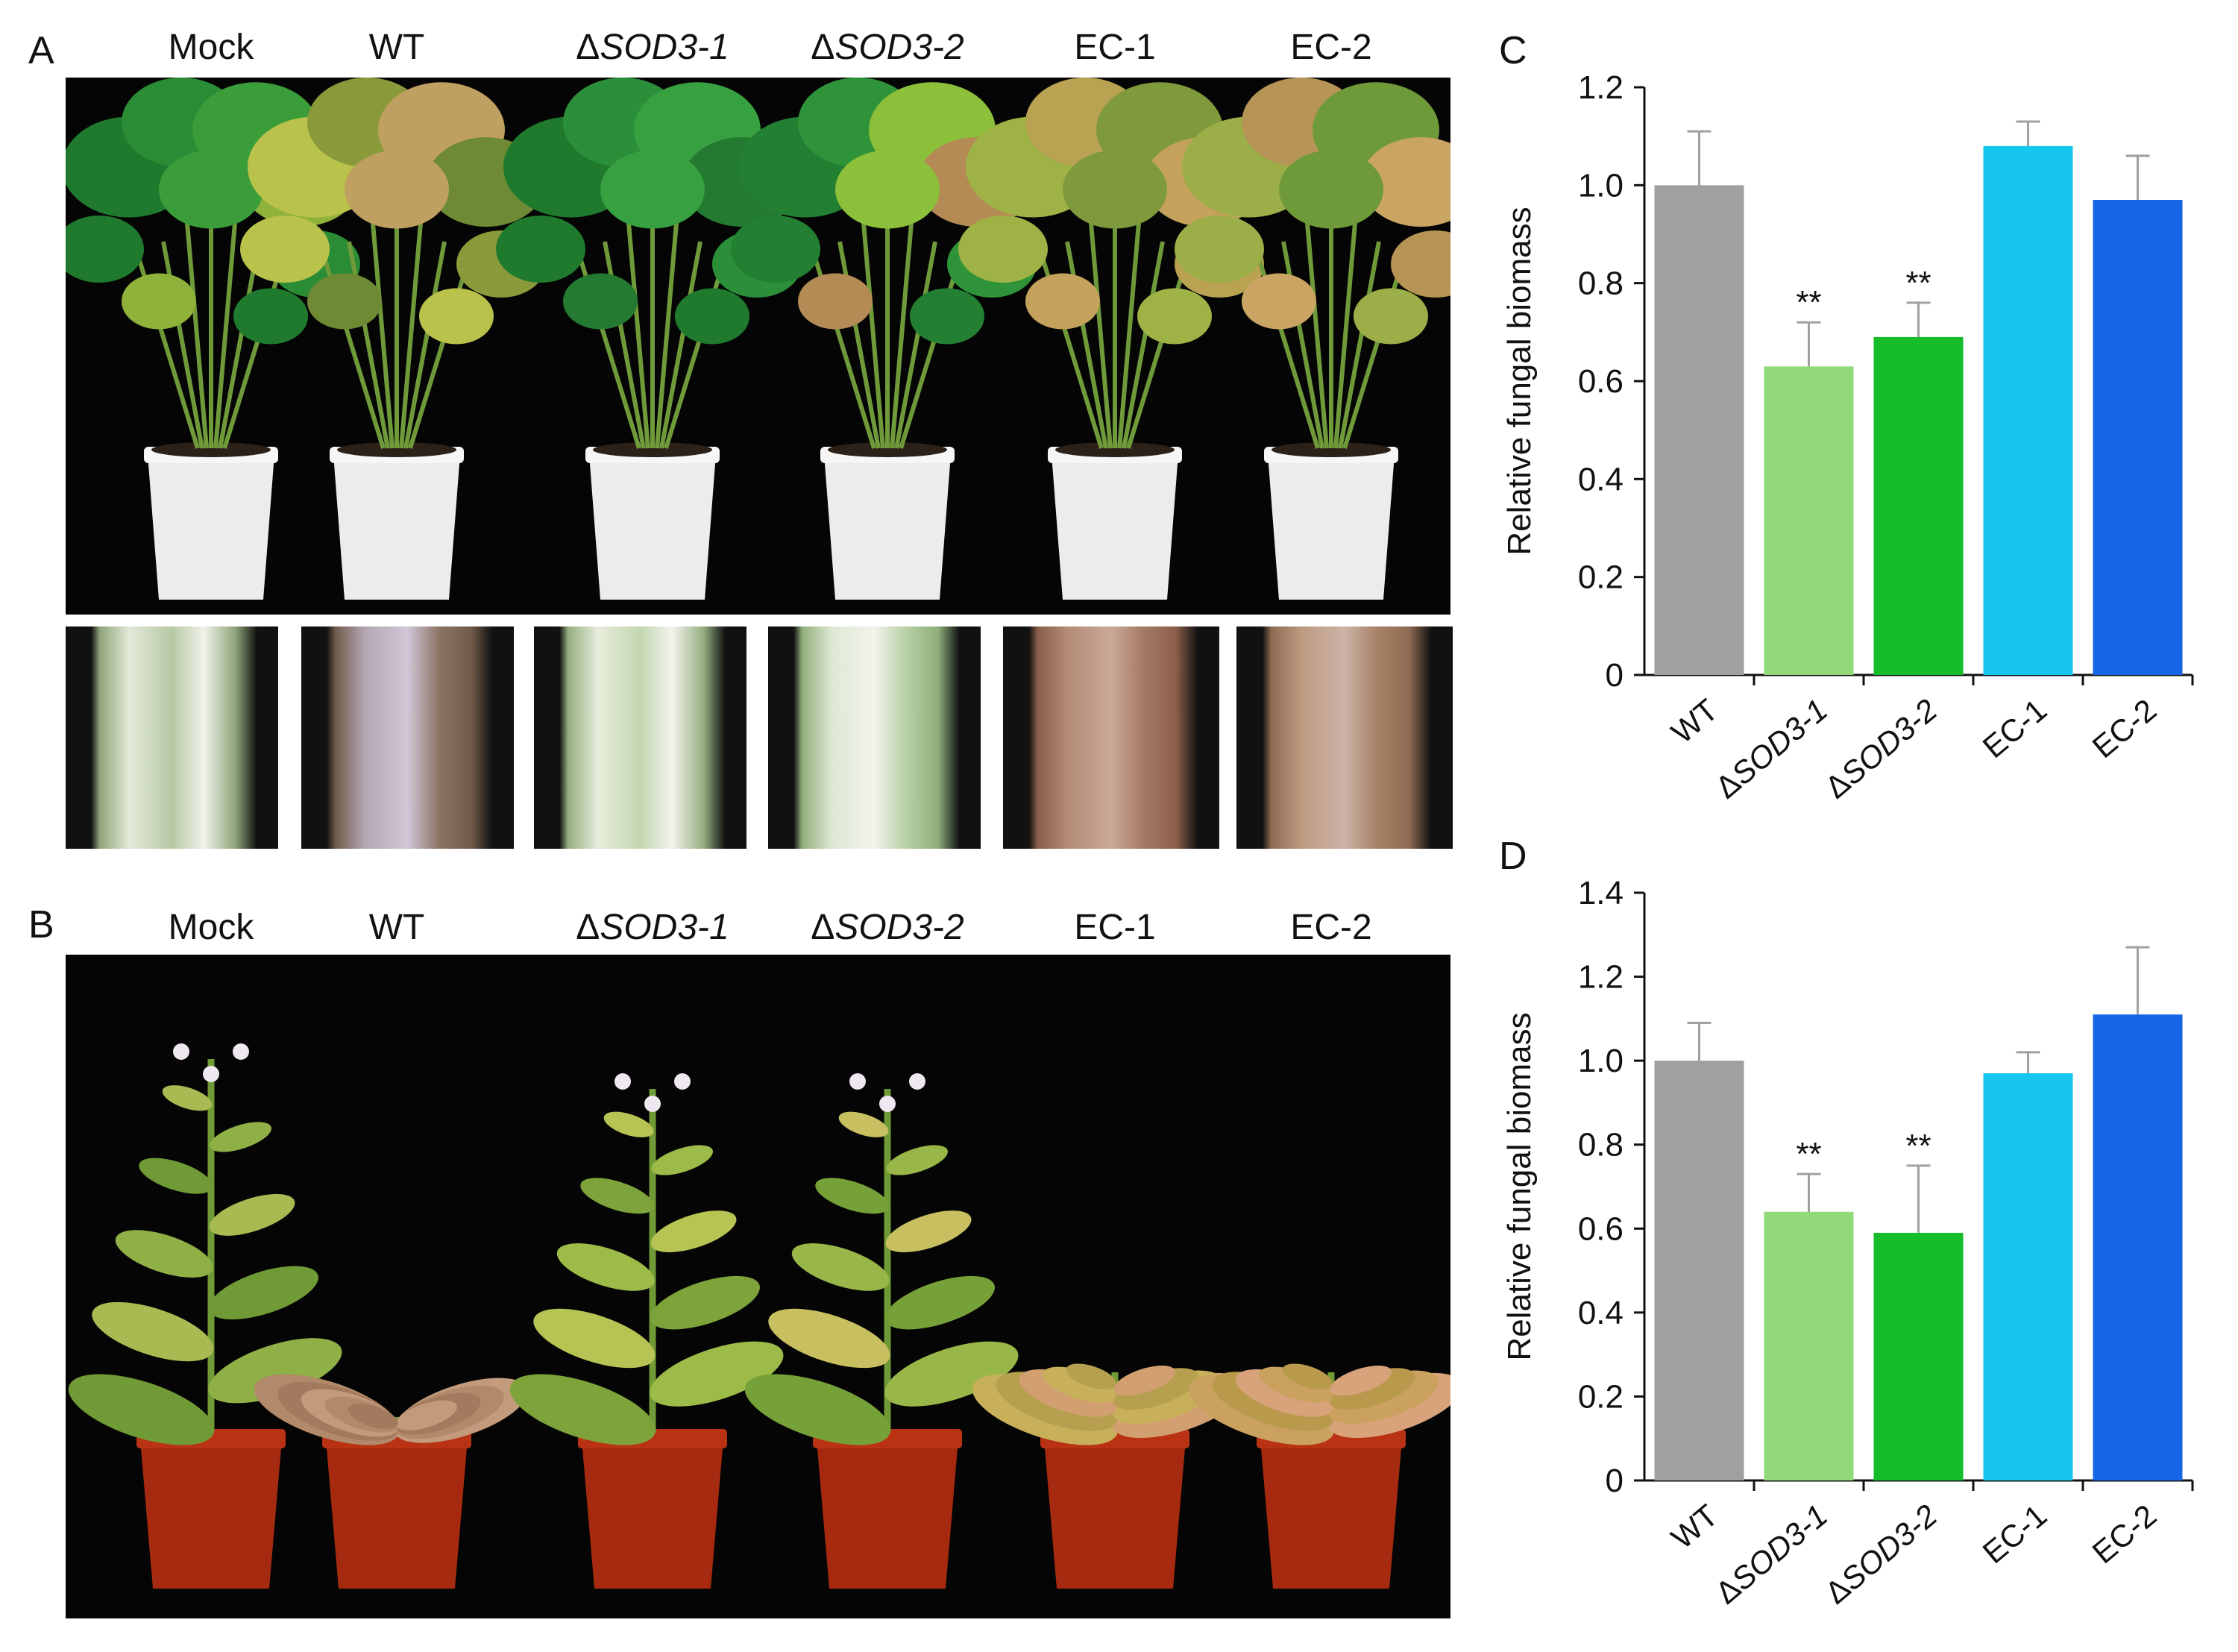  Describe the element at coordinates (1809, 520) in the screenshot. I see `bar-ΔSOD3-1` at that location.